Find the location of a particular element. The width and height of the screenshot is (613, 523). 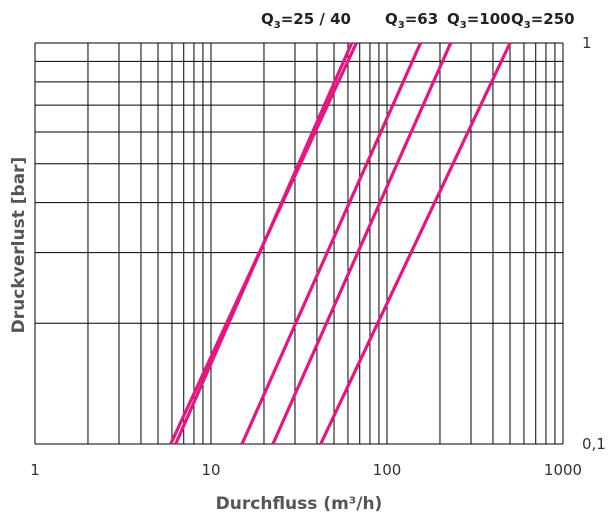

x-tick-labels: 1 10 100 1000 is located at coordinates (306, 470).